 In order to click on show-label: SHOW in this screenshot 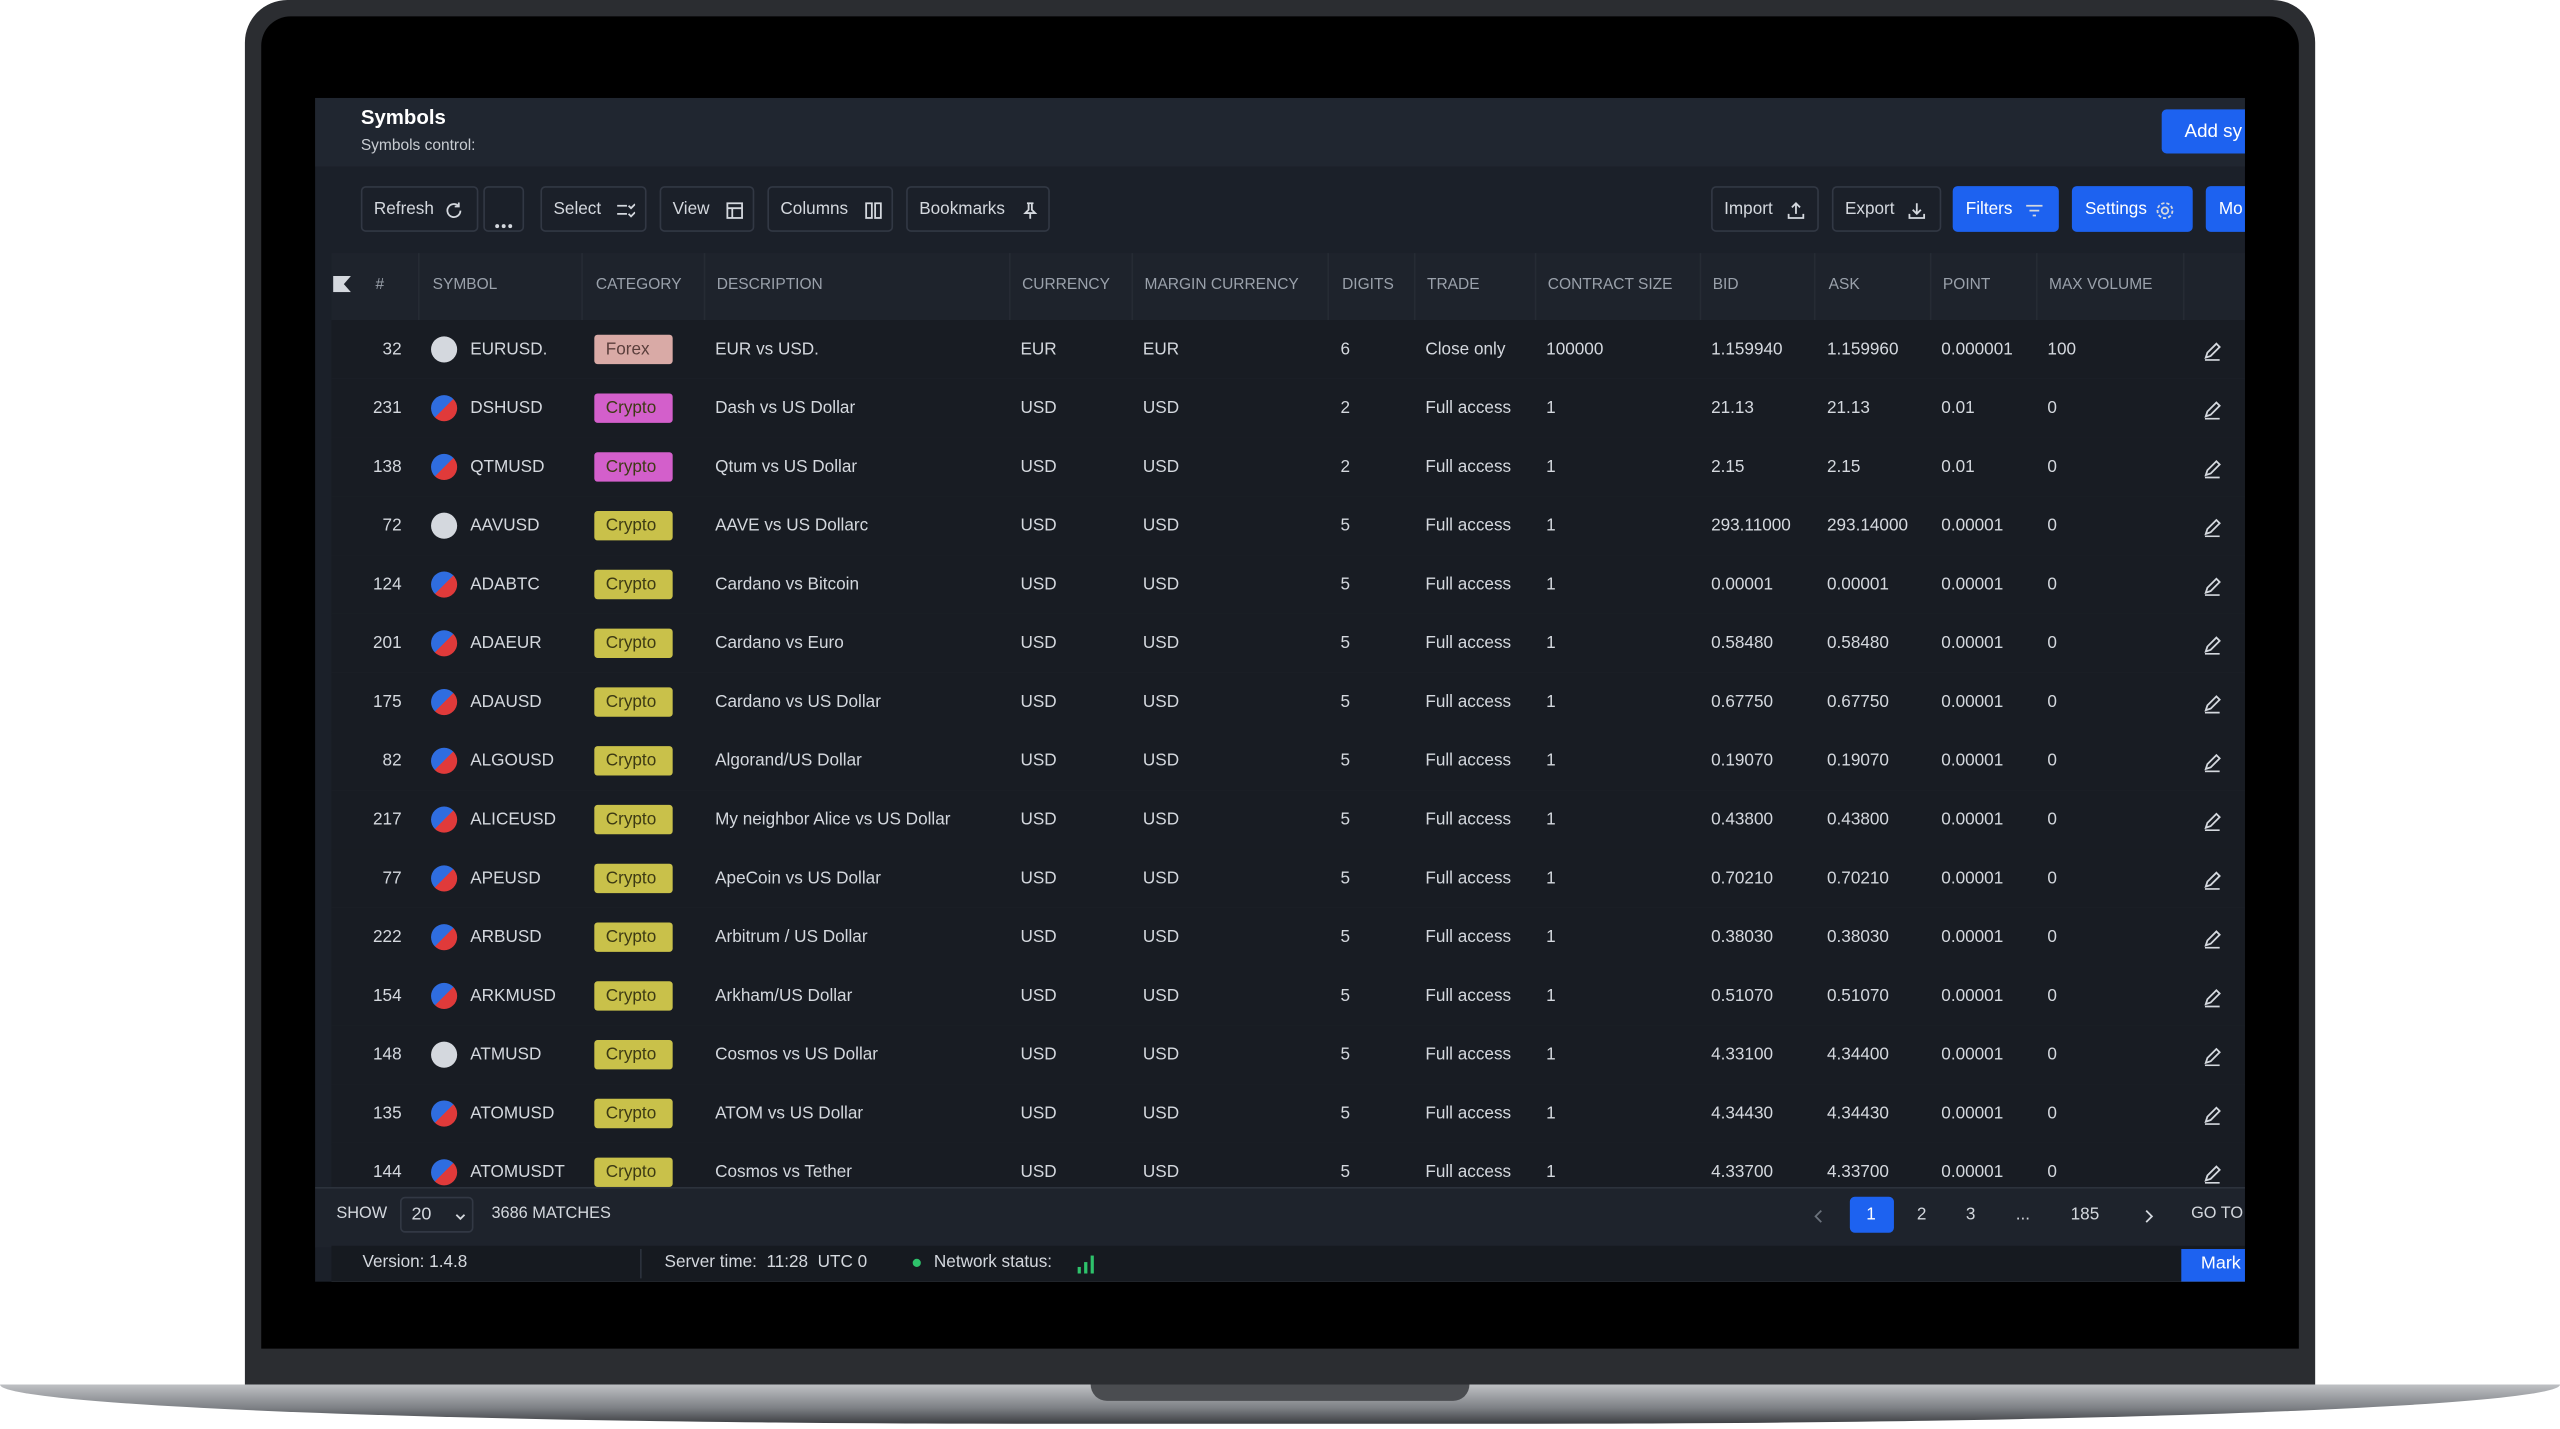, I will do `click(362, 1213)`.